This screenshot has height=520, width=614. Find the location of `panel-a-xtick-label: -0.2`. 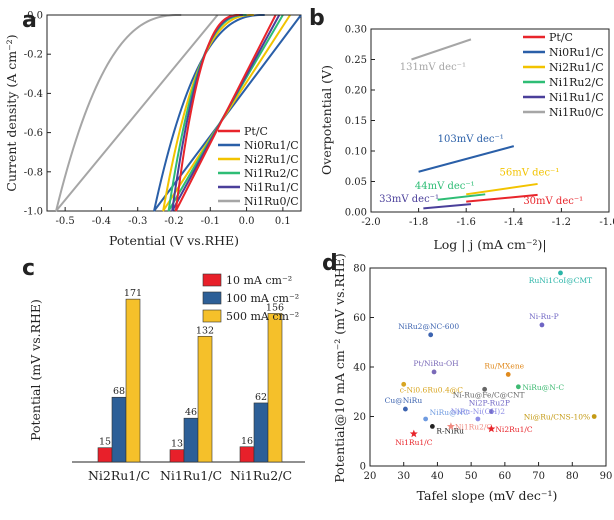

panel-a-xtick-label: -0.2 is located at coordinates (173, 221).